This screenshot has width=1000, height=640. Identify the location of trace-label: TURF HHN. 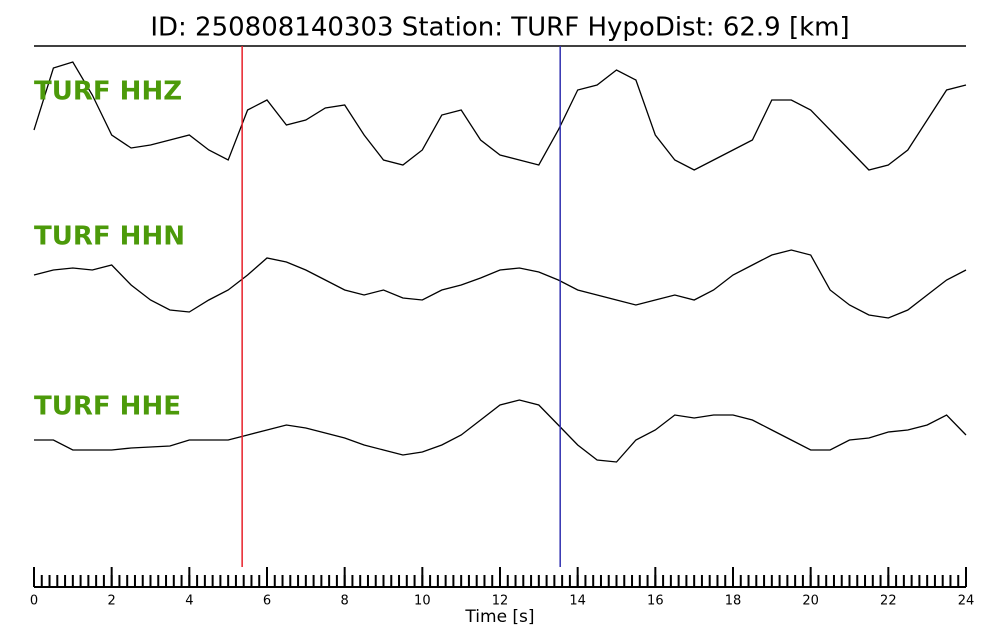
(109, 237).